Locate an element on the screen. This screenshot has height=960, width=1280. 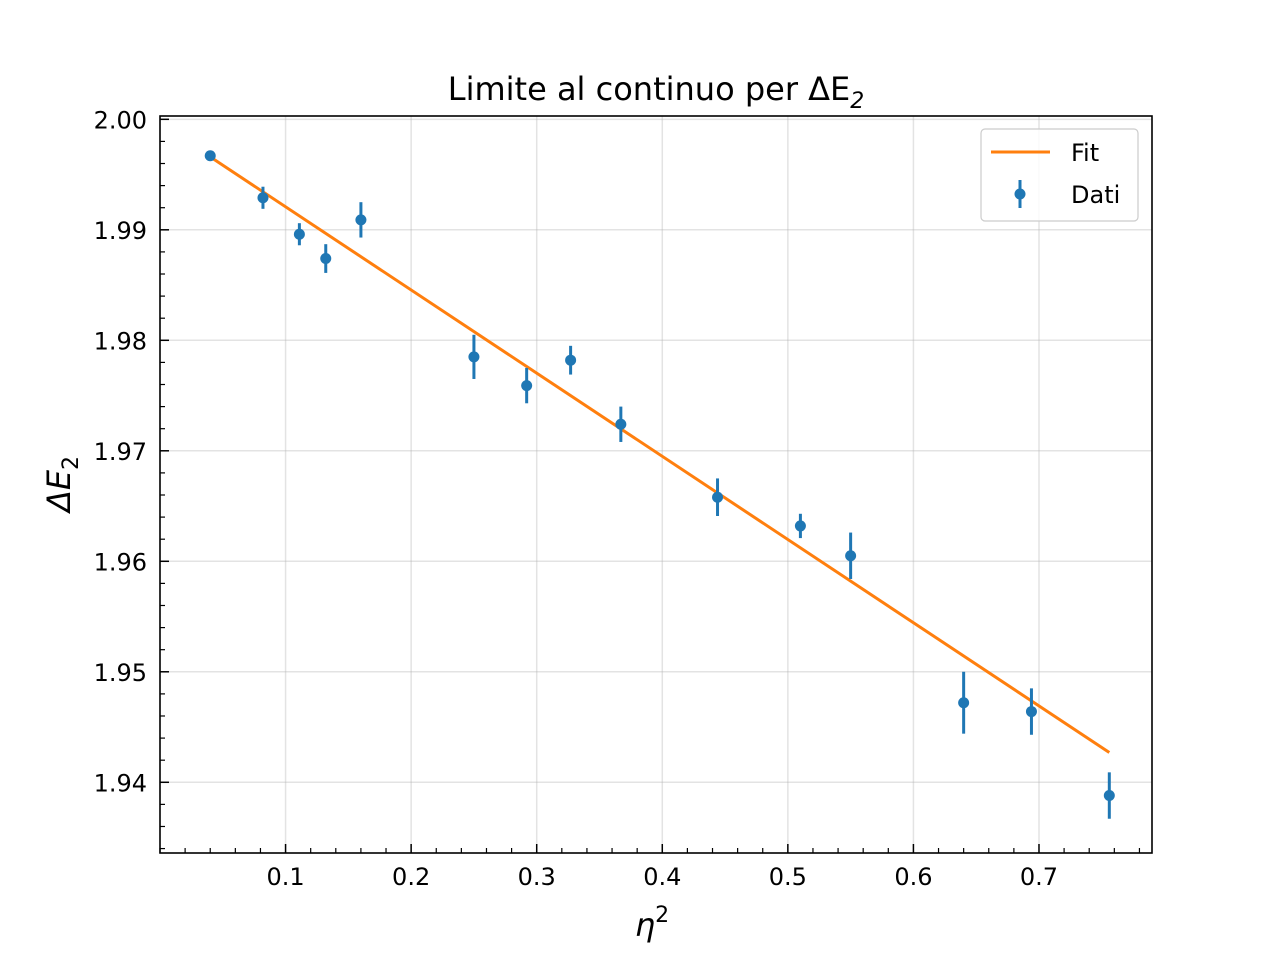
y-tick-label: 1.95 is located at coordinates (120, 673).